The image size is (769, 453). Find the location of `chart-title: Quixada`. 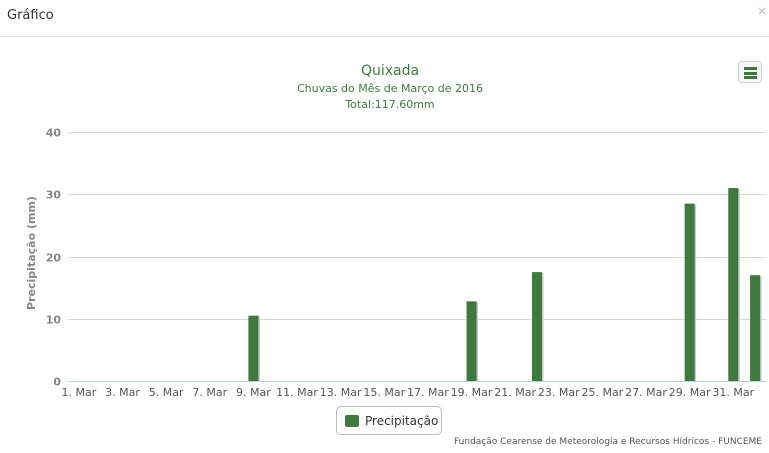

chart-title: Quixada is located at coordinates (390, 71).